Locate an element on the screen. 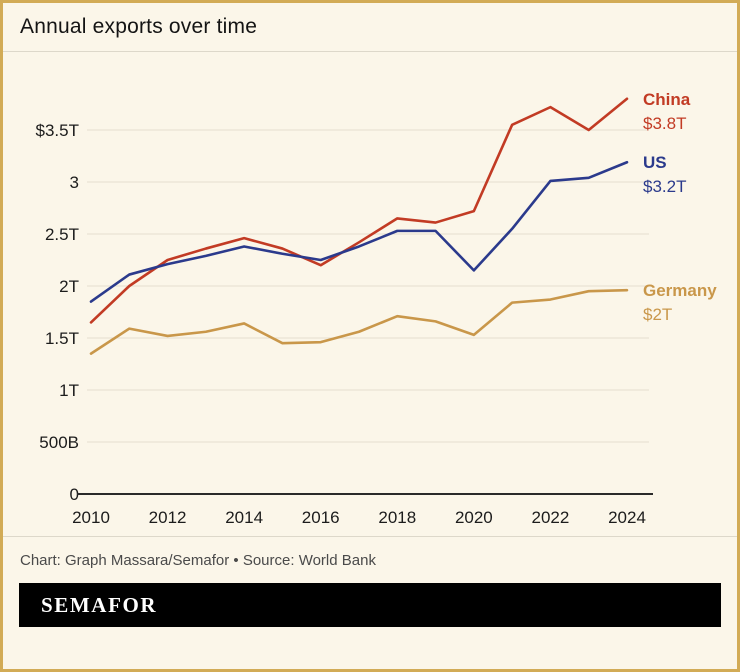 The image size is (740, 672). series-label-germany: Germany is located at coordinates (680, 290).